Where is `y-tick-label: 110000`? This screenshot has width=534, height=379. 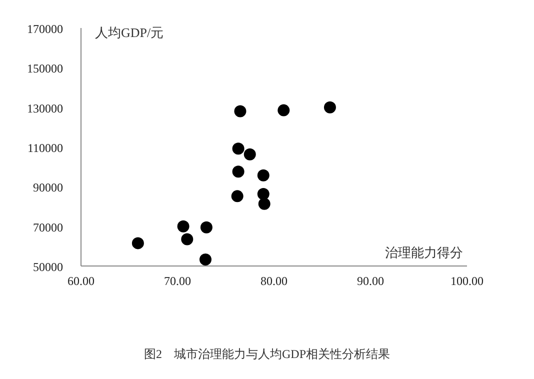 y-tick-label: 110000 is located at coordinates (45, 148).